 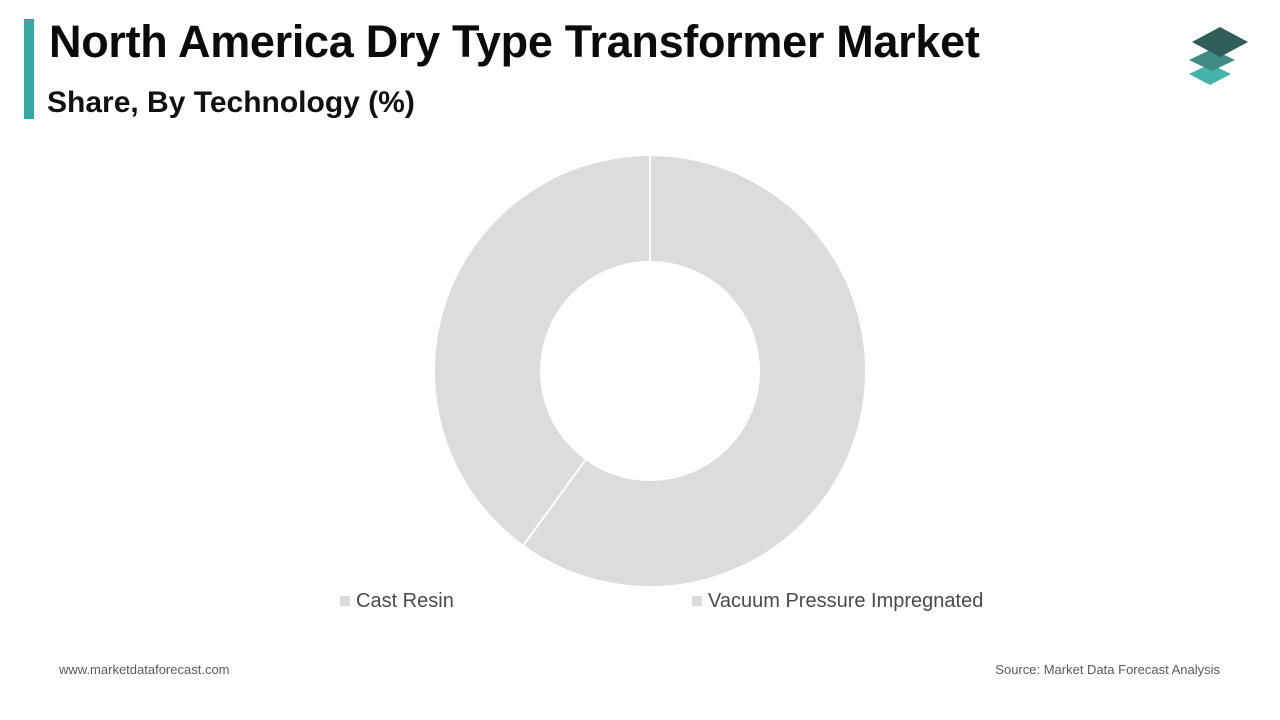 What do you see at coordinates (29, 69) in the screenshot?
I see `title-accent-bar` at bounding box center [29, 69].